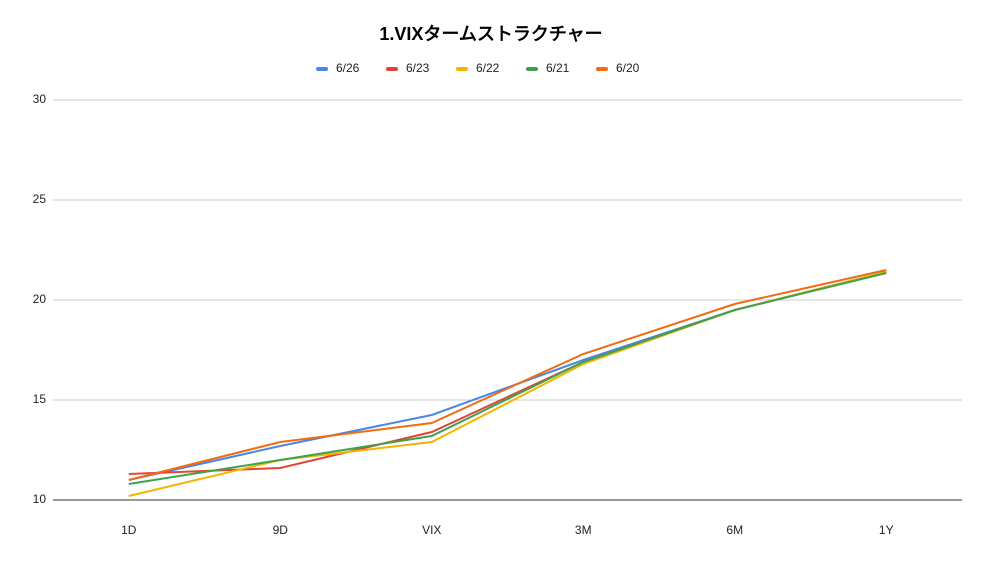 The width and height of the screenshot is (983, 561). What do you see at coordinates (734, 530) in the screenshot?
I see `x-tick-label: 6M` at bounding box center [734, 530].